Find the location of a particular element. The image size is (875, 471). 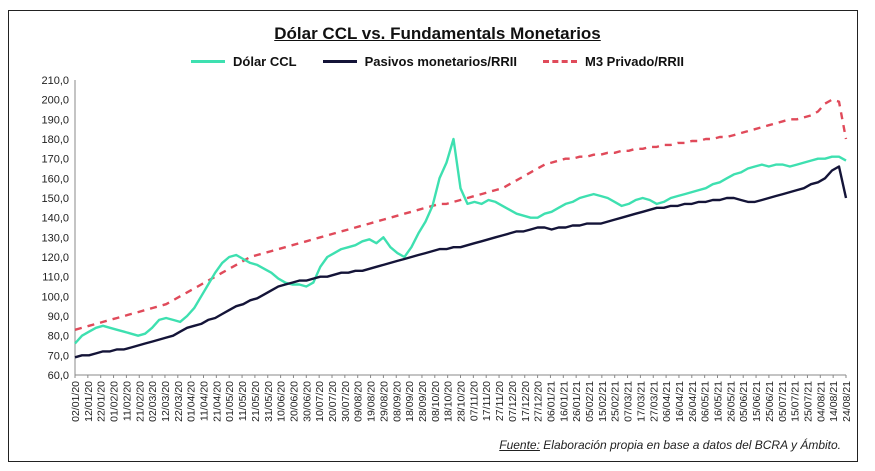

legend-item-m3: M3 Privado/RRII is located at coordinates (613, 61).